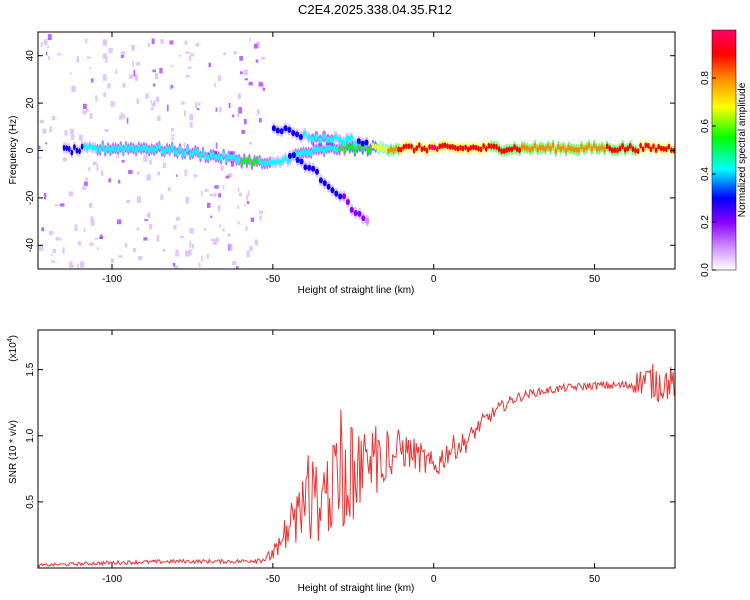 The width and height of the screenshot is (750, 600). I want to click on x-tick-label: -100, so click(112, 279).